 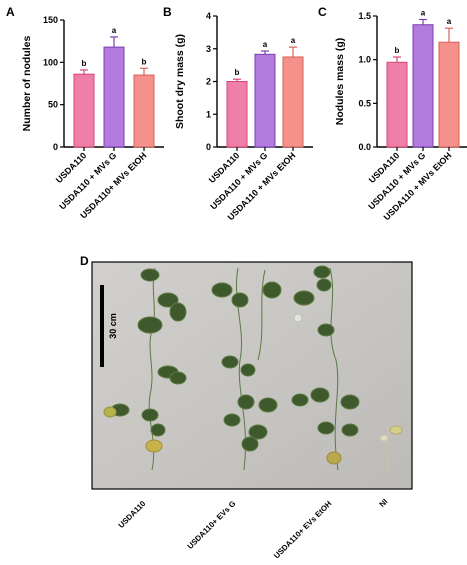 What do you see at coordinates (84, 261) in the screenshot?
I see `panel-label-d: D` at bounding box center [84, 261].